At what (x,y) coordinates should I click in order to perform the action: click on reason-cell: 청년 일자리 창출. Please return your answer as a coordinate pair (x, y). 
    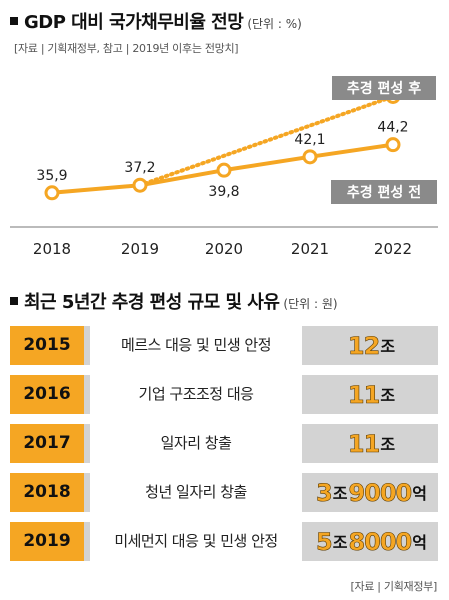
    Looking at the image, I should click on (196, 492).